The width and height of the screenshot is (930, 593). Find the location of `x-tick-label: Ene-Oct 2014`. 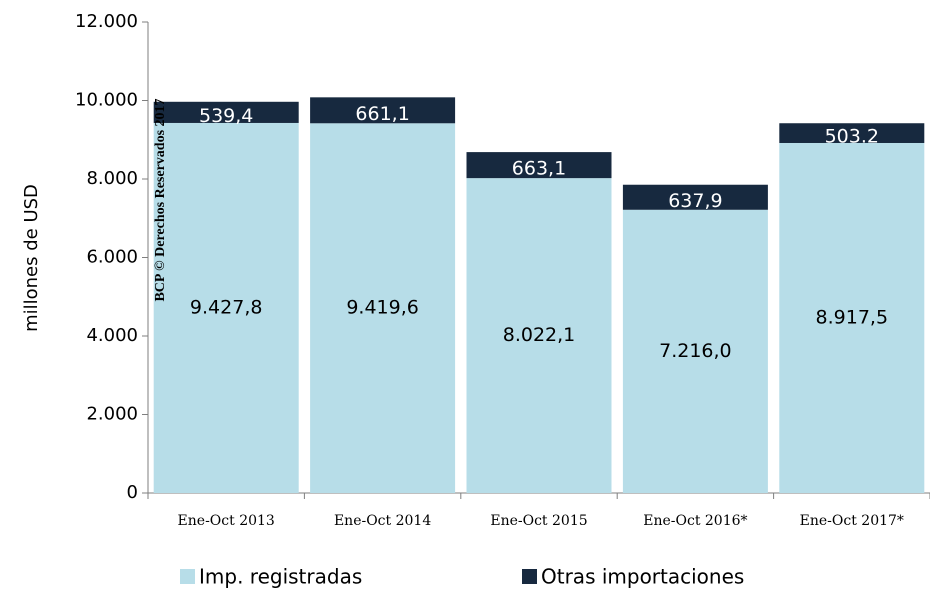

x-tick-label: Ene-Oct 2014 is located at coordinates (382, 521).